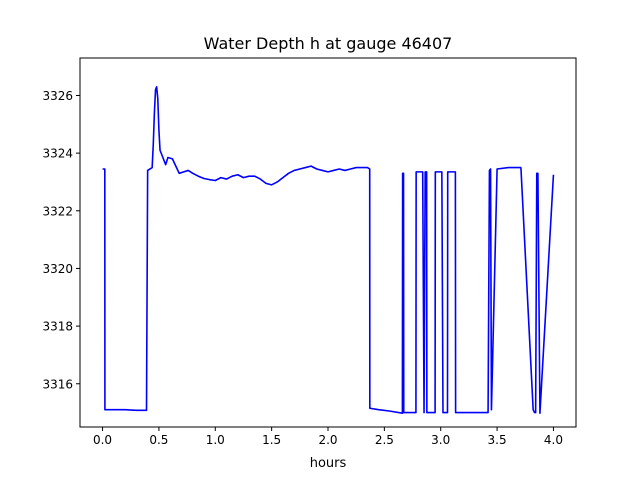  Describe the element at coordinates (497, 440) in the screenshot. I see `x-tick-label: 3.5` at that location.